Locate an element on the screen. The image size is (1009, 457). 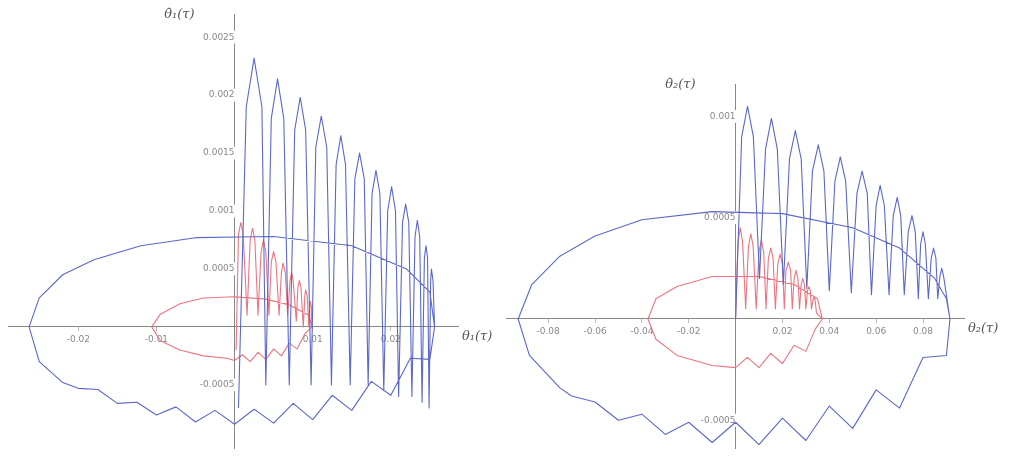
y-tick-label: 0.0025 is located at coordinates (219, 36).